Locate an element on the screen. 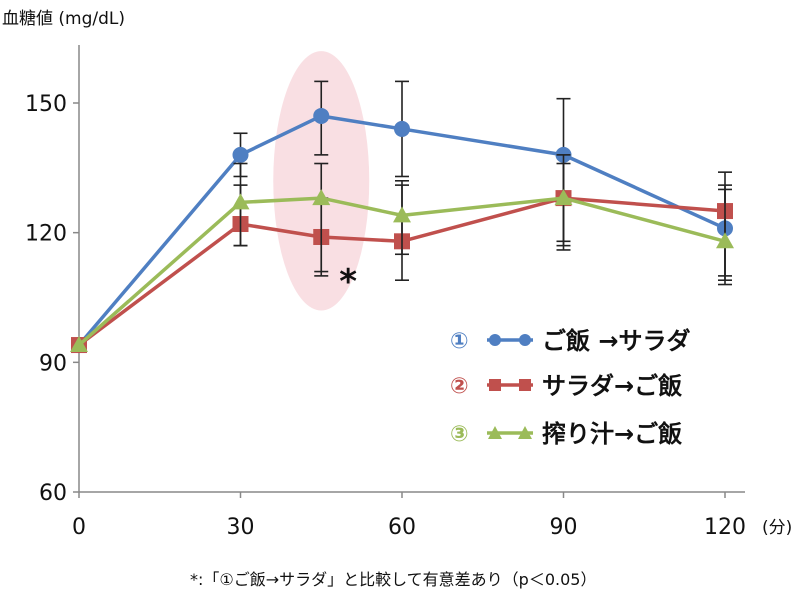 The image size is (810, 596). legend-label: 搾り汁→ご飯 is located at coordinates (612, 434).